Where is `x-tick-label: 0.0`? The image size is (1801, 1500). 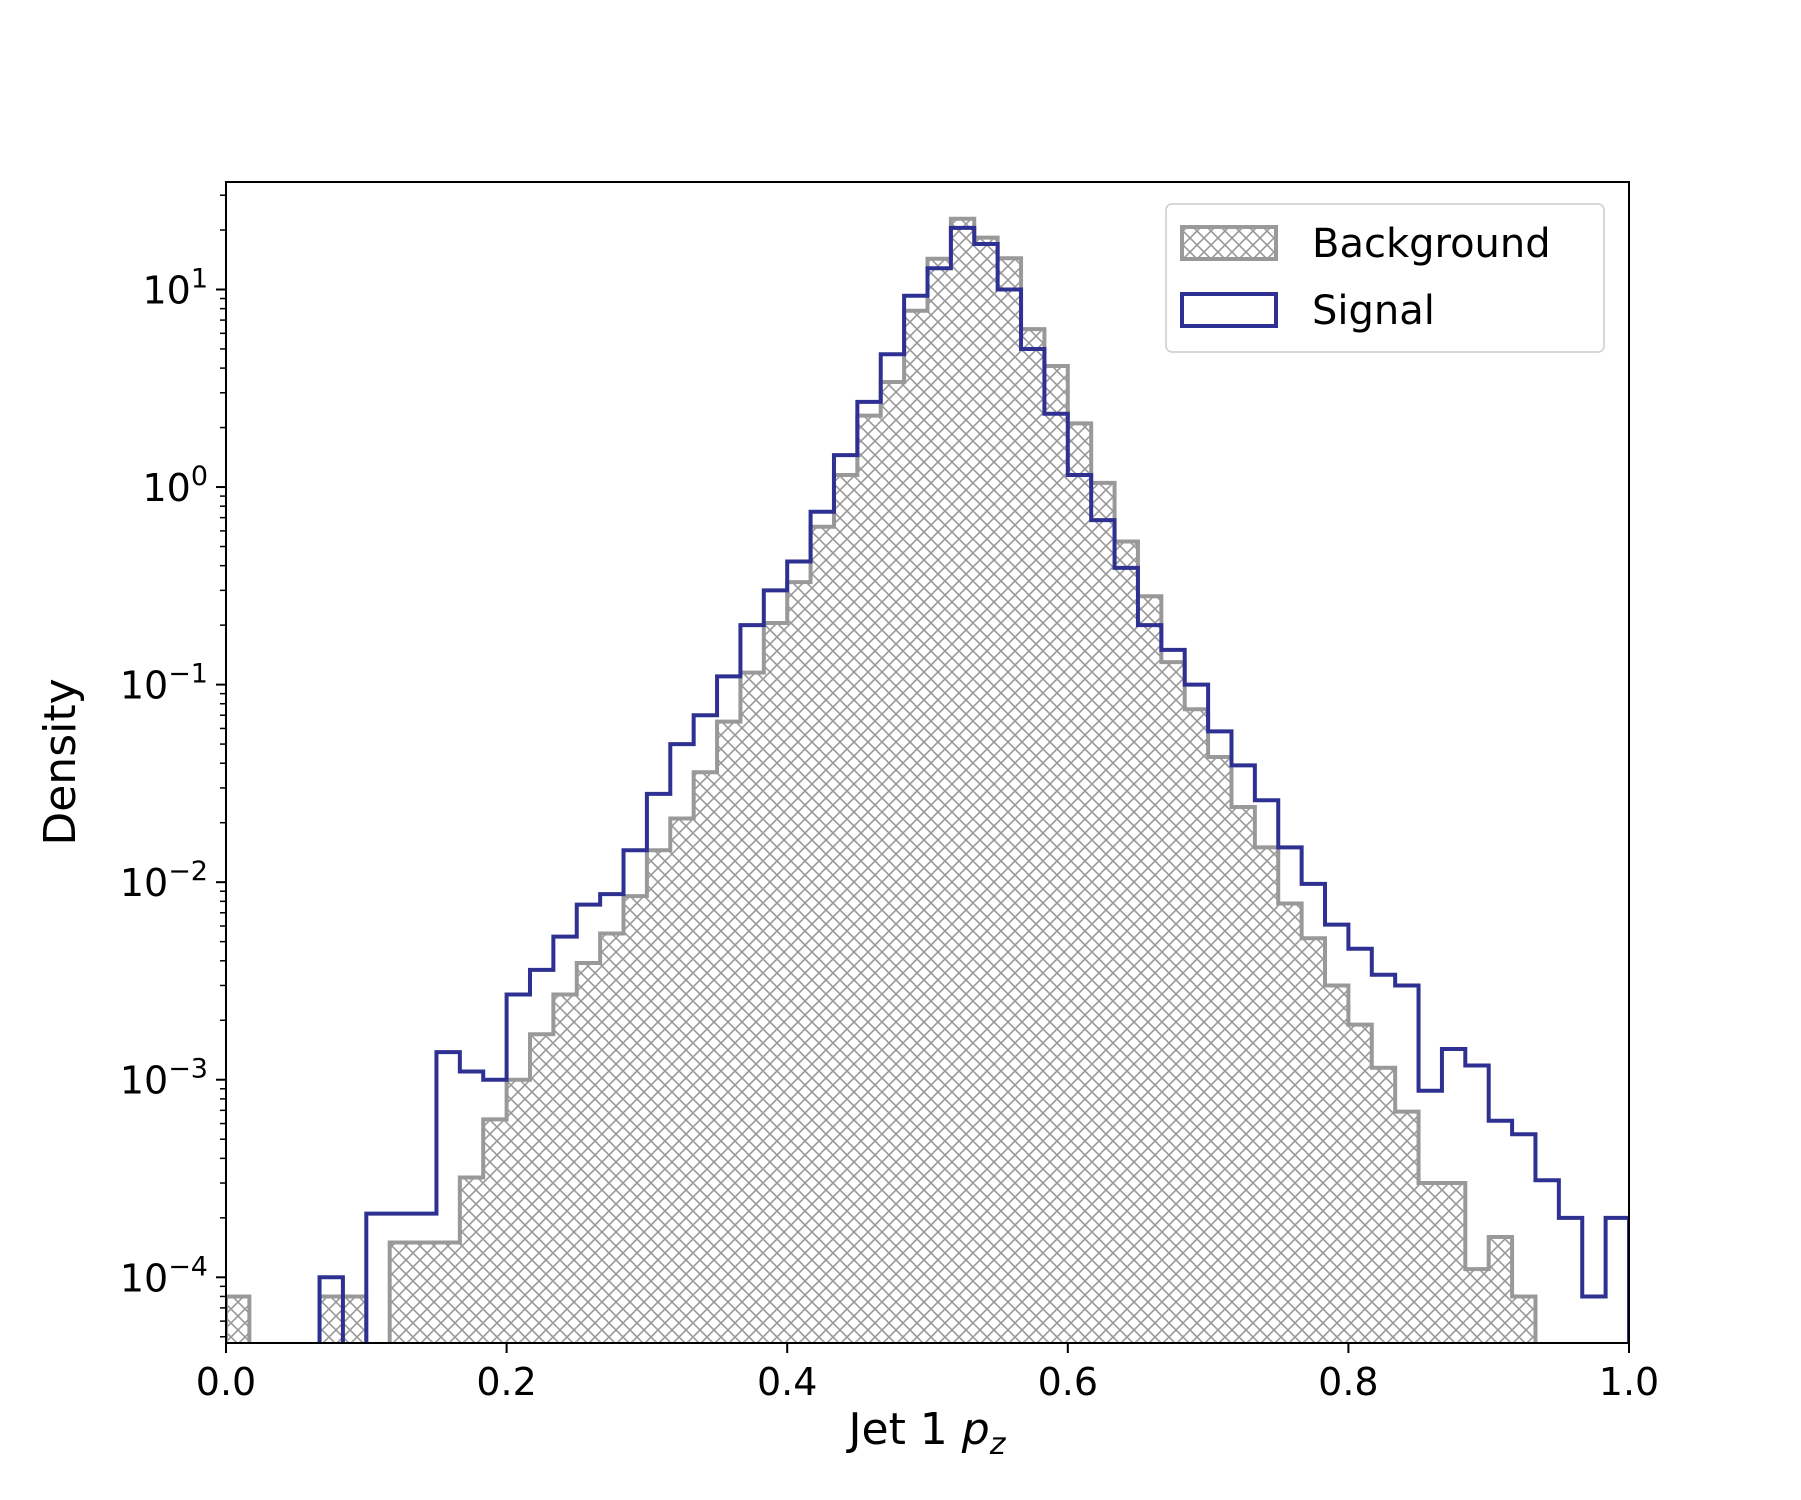
x-tick-label: 0.0 is located at coordinates (226, 1382).